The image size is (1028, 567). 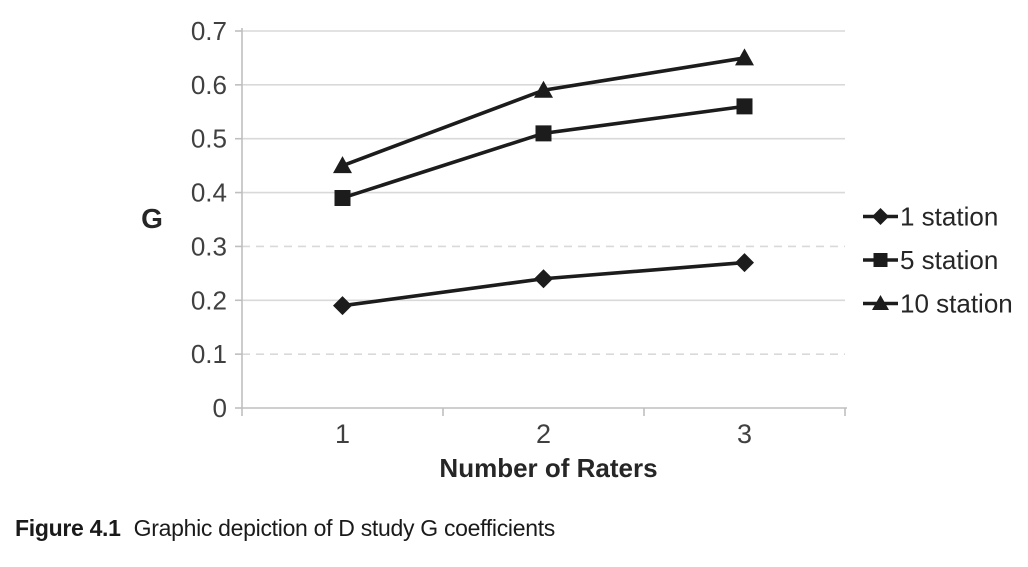 What do you see at coordinates (209, 85) in the screenshot?
I see `y-tick-label: 0.6` at bounding box center [209, 85].